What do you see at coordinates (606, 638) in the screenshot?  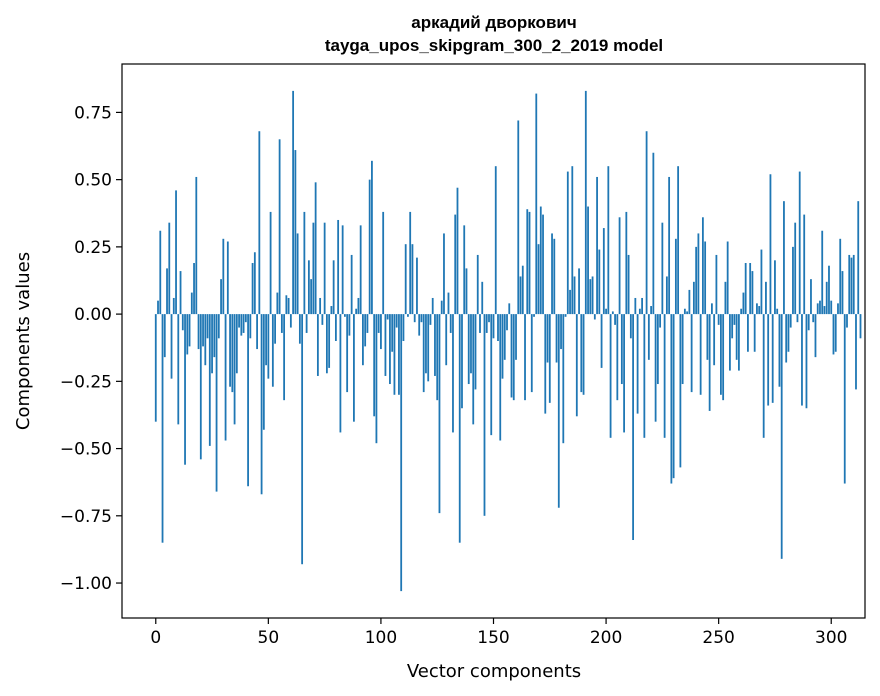 I see `x-tick-label: 200` at bounding box center [606, 638].